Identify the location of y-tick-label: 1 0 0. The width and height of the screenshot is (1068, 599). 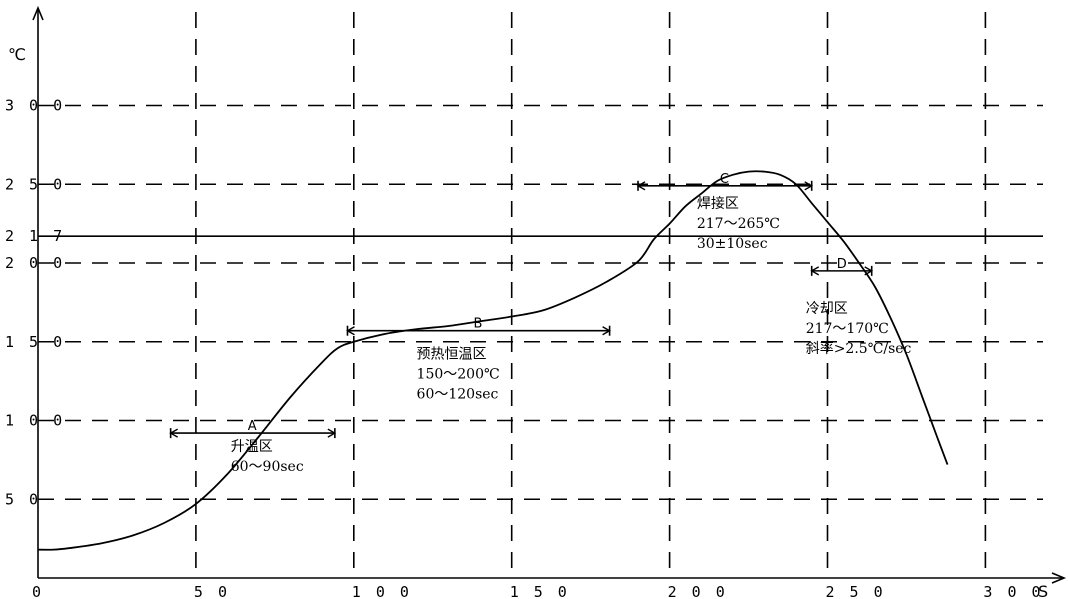
(35, 421).